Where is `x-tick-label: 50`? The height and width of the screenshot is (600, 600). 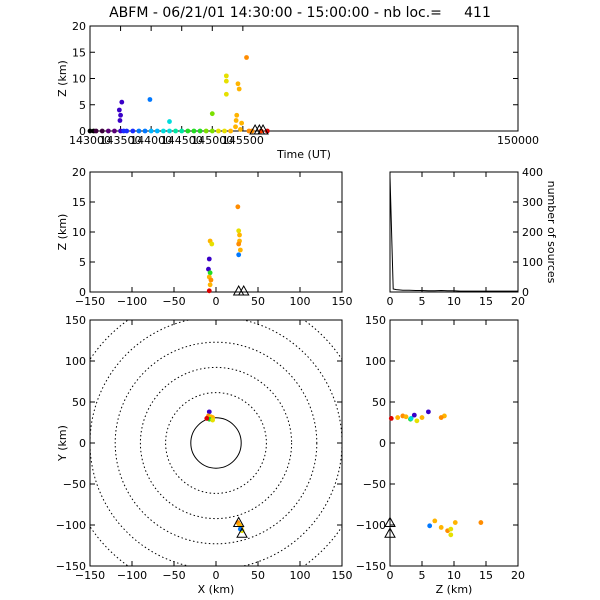
x-tick-label: 50 is located at coordinates (258, 575).